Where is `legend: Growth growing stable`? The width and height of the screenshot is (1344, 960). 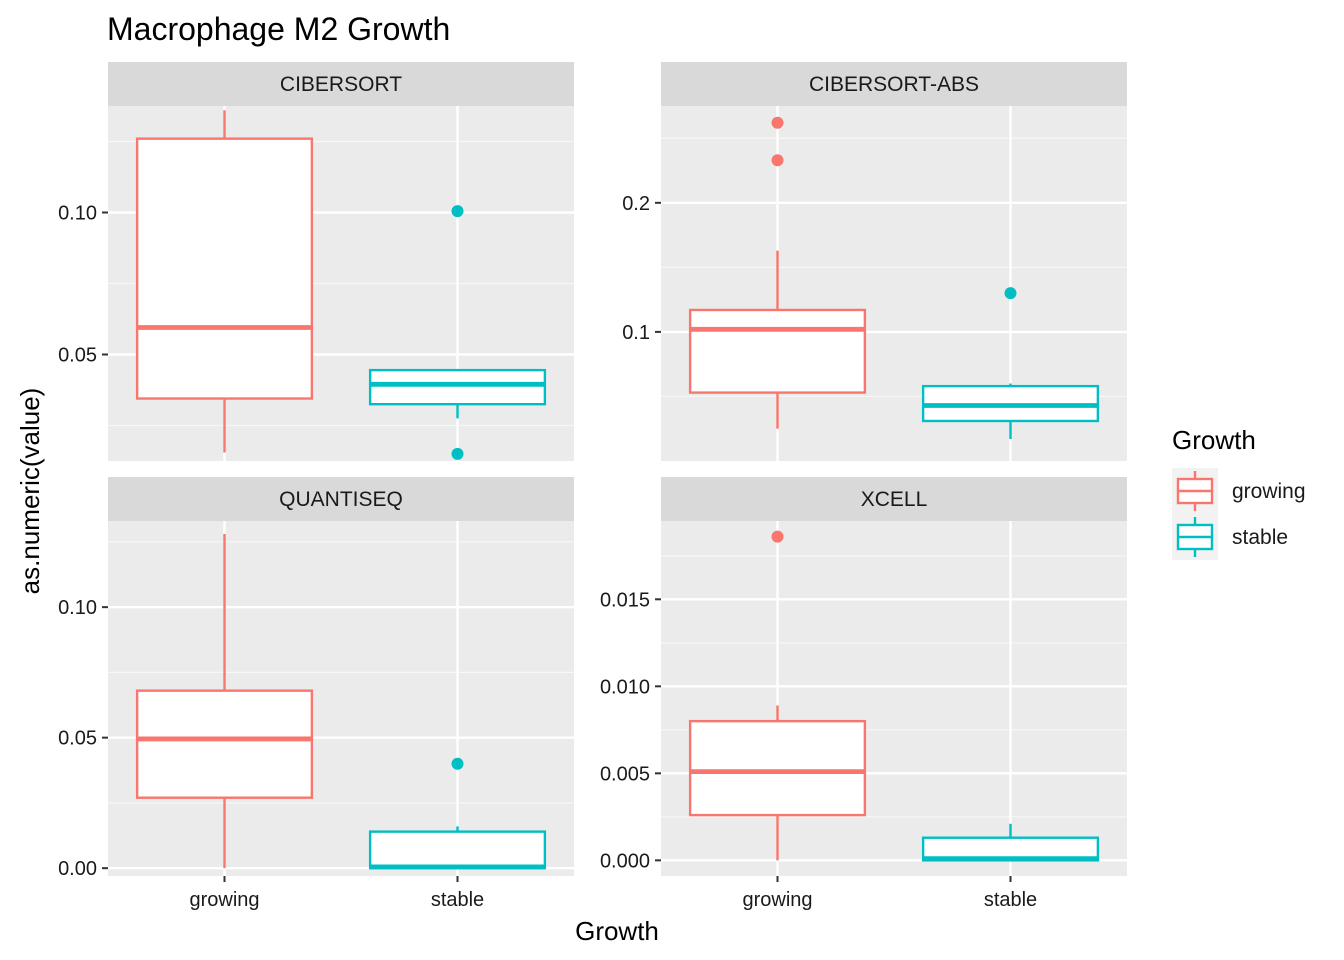
legend: Growth growing stable is located at coordinates (1239, 492).